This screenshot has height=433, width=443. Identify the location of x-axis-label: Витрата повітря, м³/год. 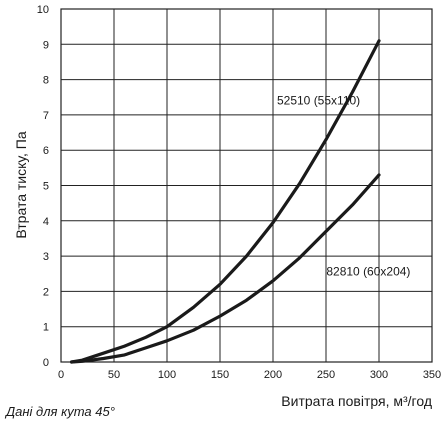
(356, 401).